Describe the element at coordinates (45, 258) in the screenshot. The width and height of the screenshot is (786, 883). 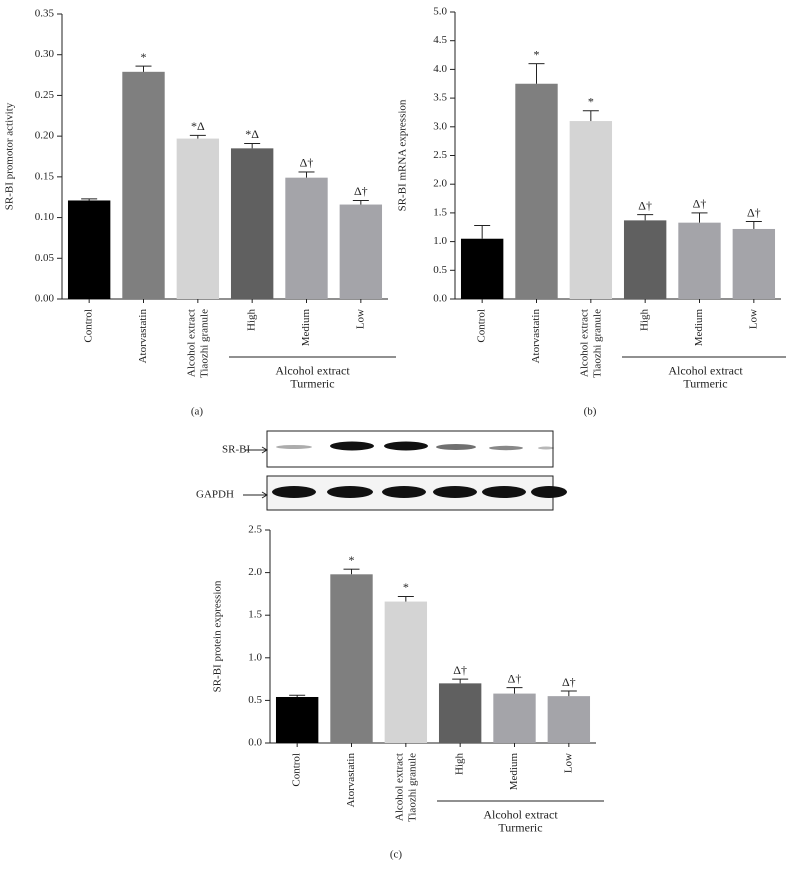
I see `y-tick-label: 0.05` at that location.